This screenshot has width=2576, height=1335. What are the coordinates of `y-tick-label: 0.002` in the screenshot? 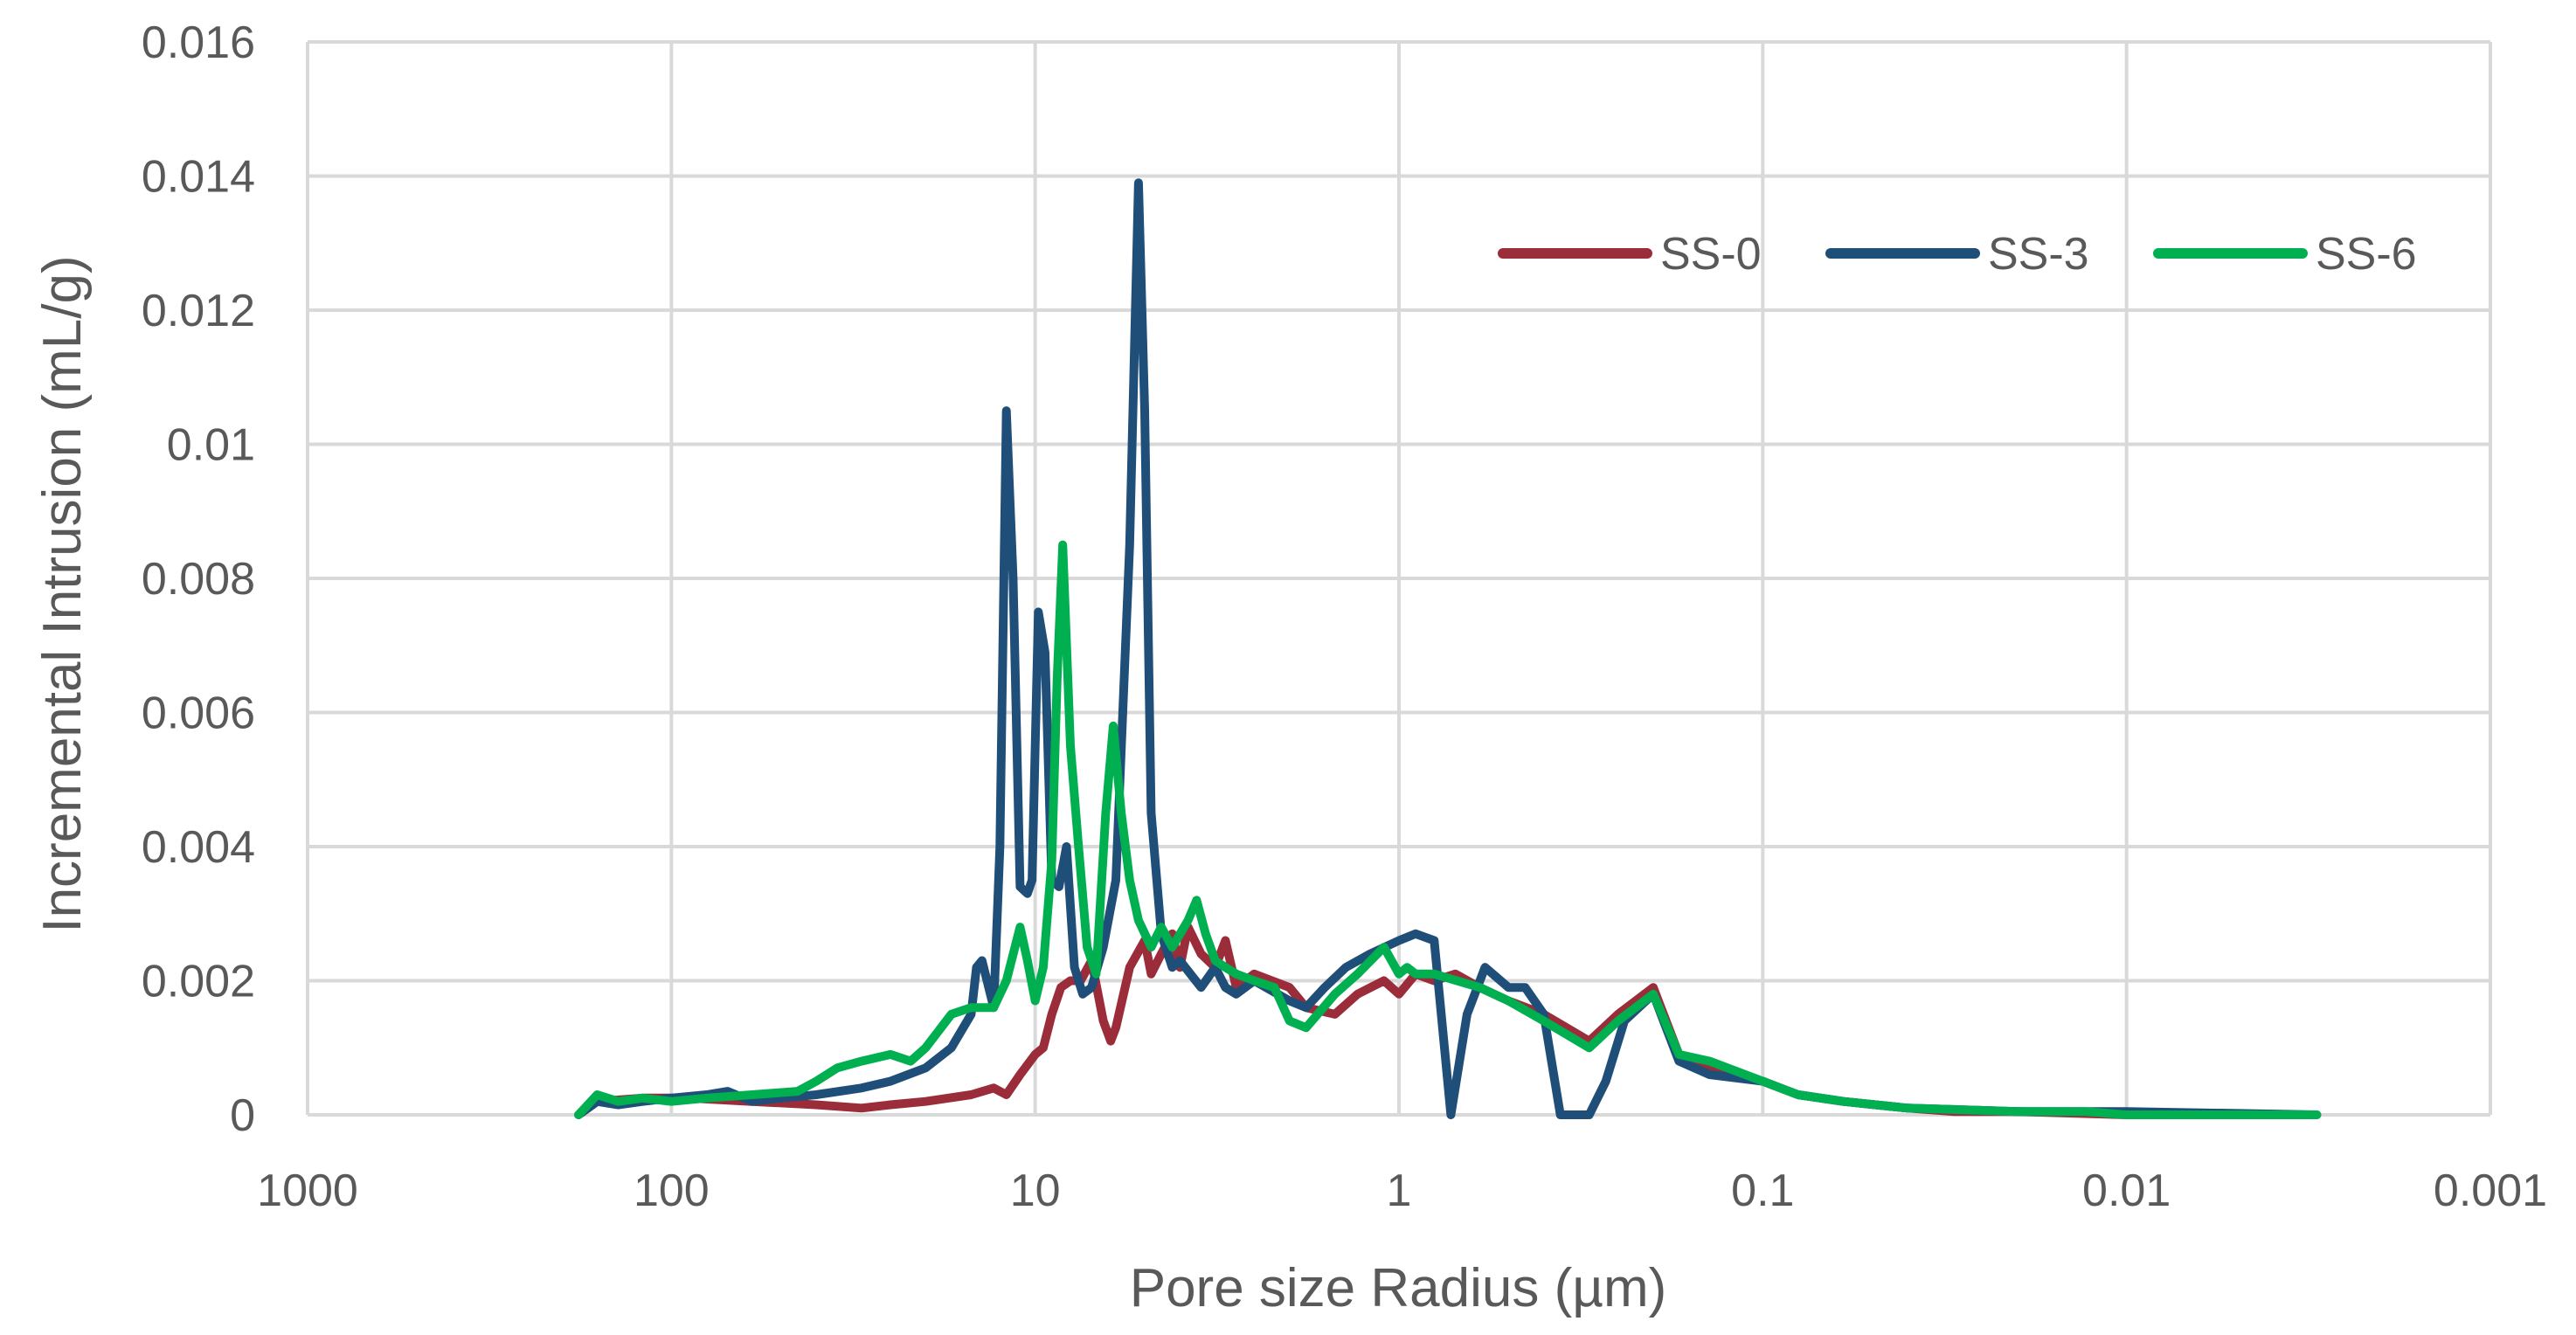 It's located at (198, 982).